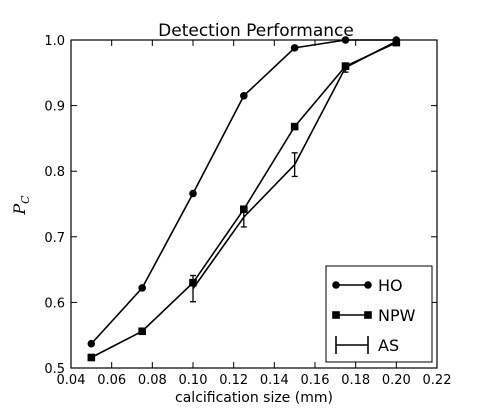 The image size is (498, 410). I want to click on y-tick-label: 1.0, so click(54, 41).